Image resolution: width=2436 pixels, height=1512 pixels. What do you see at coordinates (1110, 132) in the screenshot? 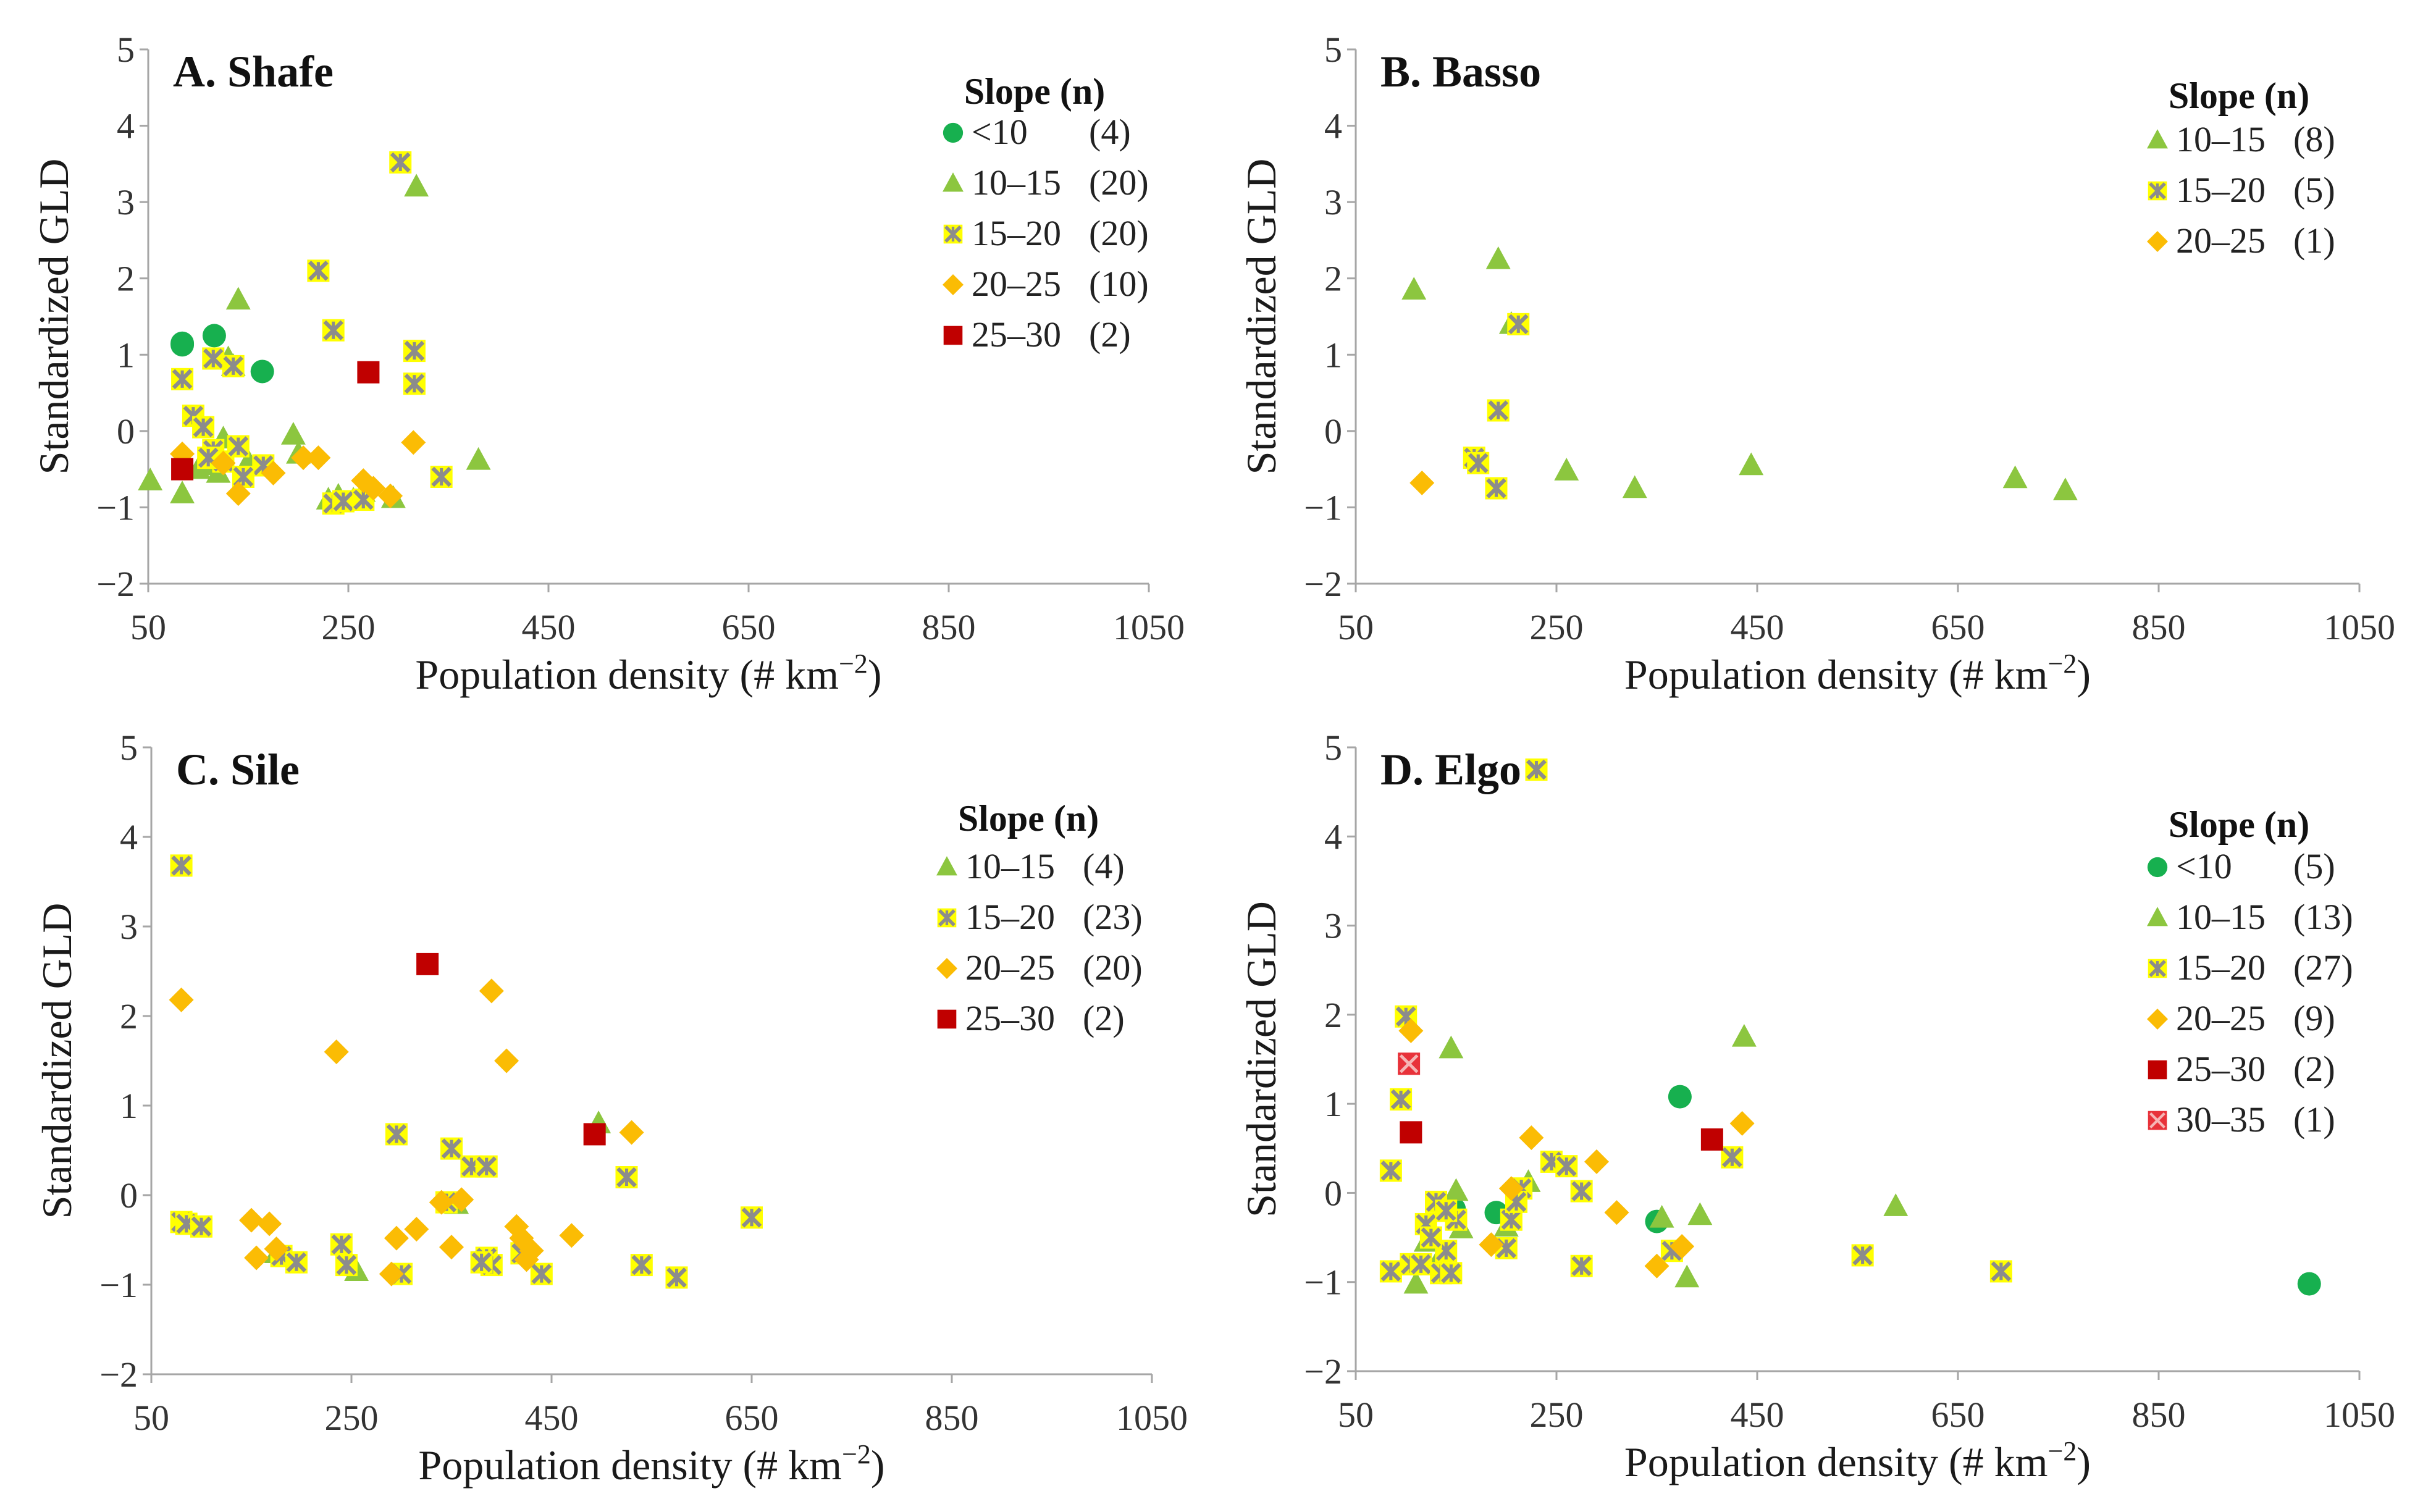
I see `legend-count: (4)` at bounding box center [1110, 132].